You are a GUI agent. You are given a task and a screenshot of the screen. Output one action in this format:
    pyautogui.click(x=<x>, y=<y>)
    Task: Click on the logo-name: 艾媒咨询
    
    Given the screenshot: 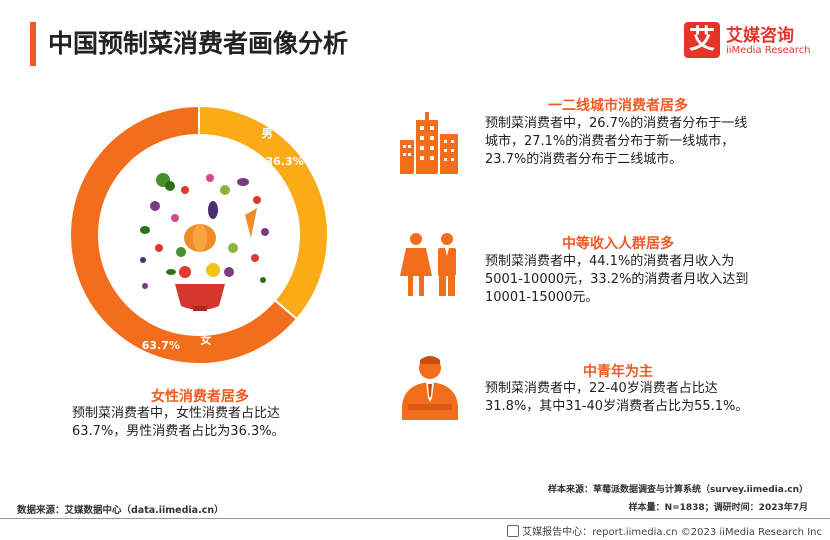 What is the action you would take?
    pyautogui.click(x=760, y=36)
    